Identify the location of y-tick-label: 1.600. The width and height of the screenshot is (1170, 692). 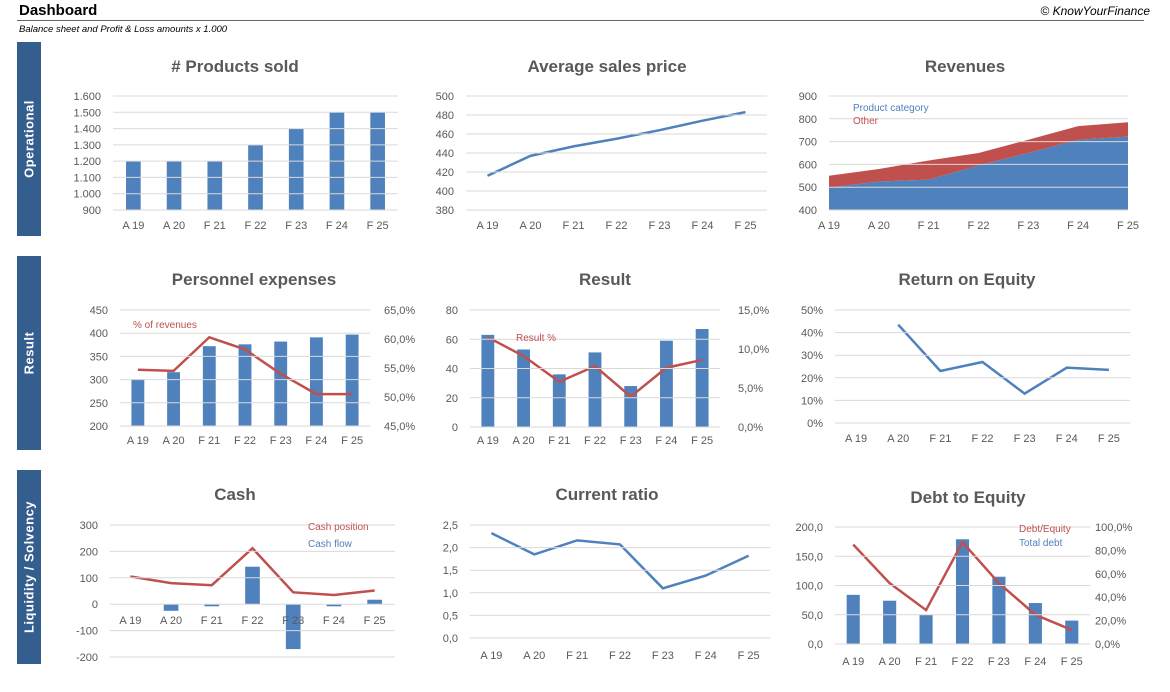
(87, 97).